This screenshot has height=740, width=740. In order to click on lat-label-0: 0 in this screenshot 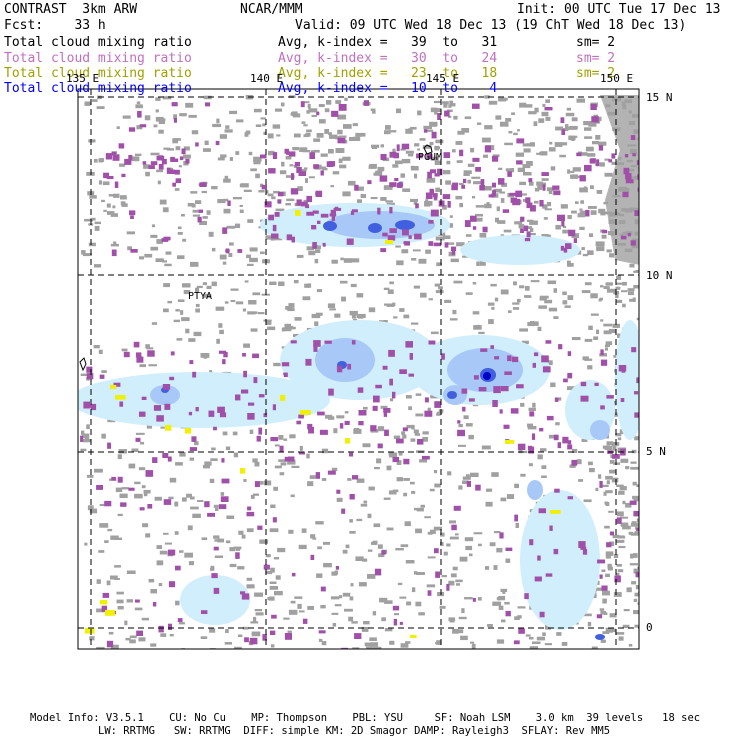, I will do `click(649, 627)`.